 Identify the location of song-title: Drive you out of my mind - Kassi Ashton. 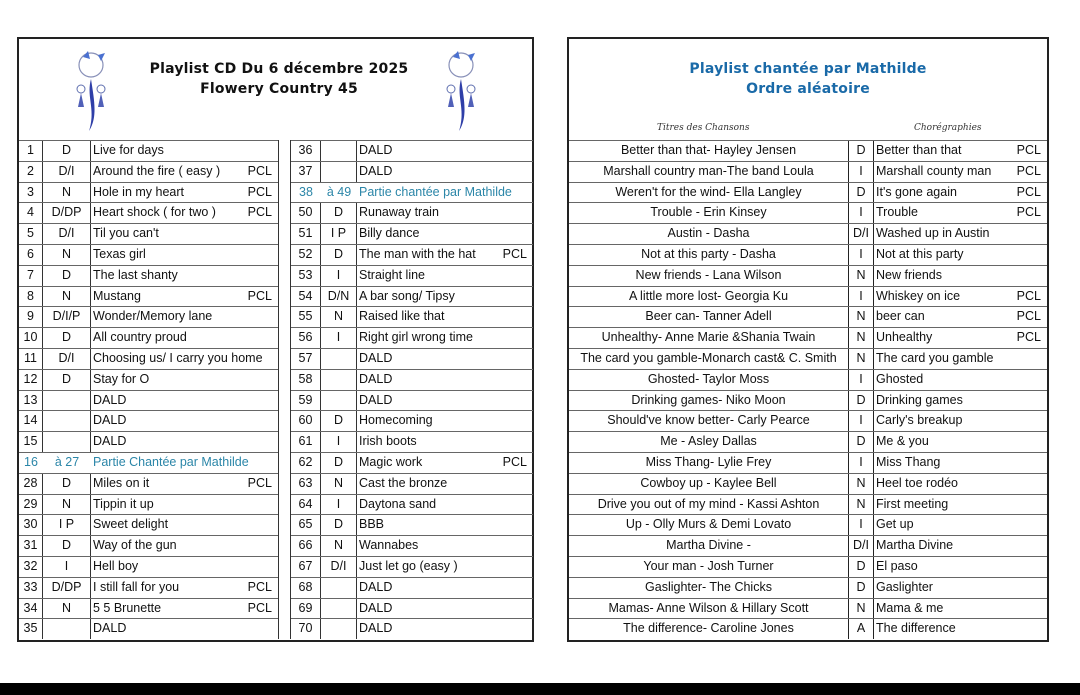
(709, 504).